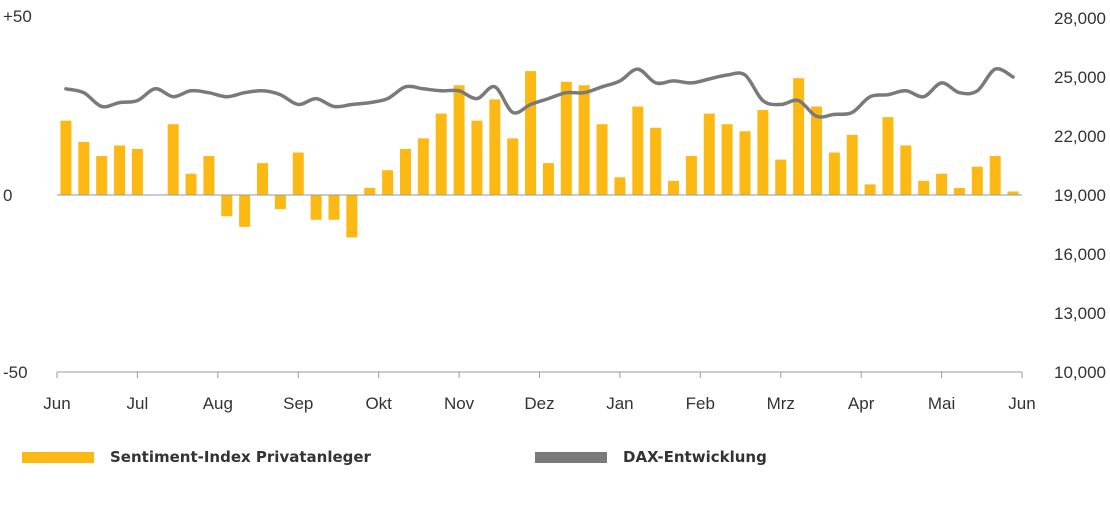  What do you see at coordinates (58, 457) in the screenshot?
I see `legend-swatch-bars` at bounding box center [58, 457].